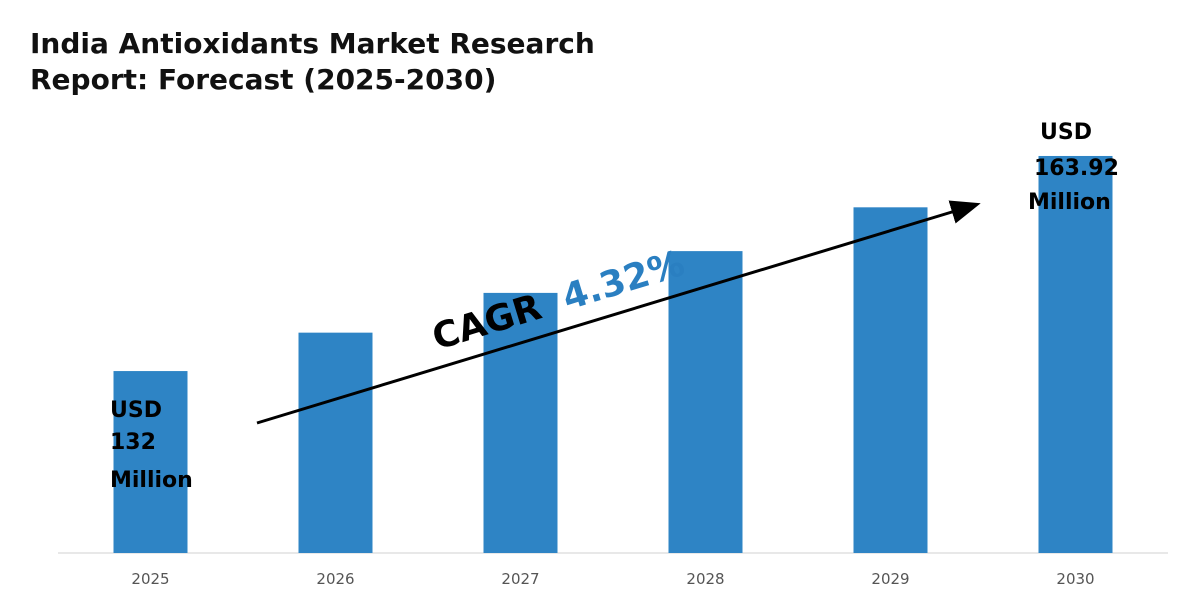 The image size is (1200, 600). I want to click on start-value-line-1: USD, so click(136, 410).